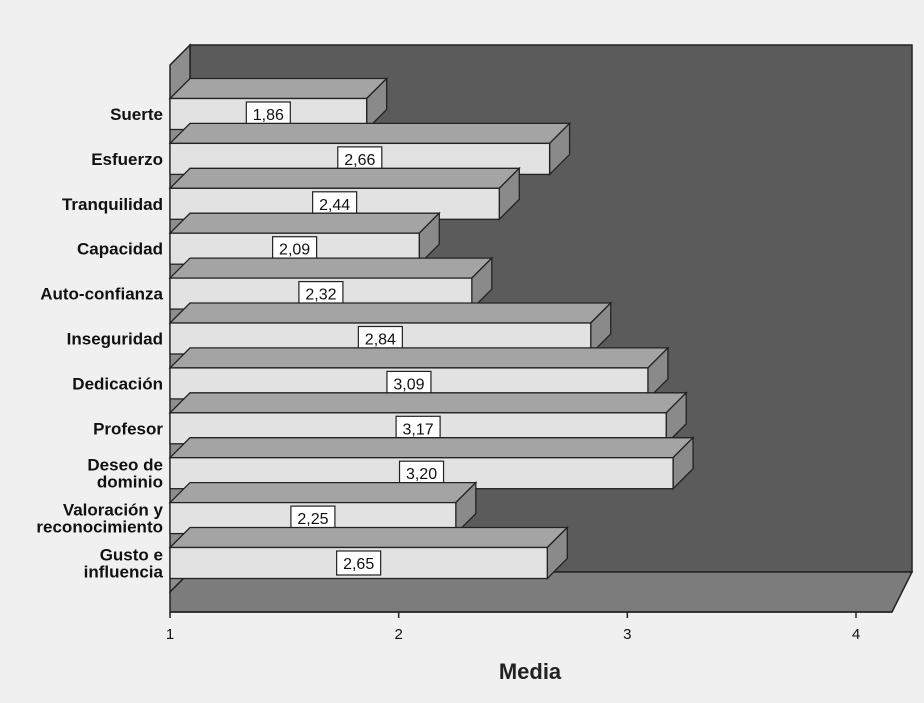 The width and height of the screenshot is (924, 703). Describe the element at coordinates (101, 294) in the screenshot. I see `category-label: Auto-confianza` at that location.